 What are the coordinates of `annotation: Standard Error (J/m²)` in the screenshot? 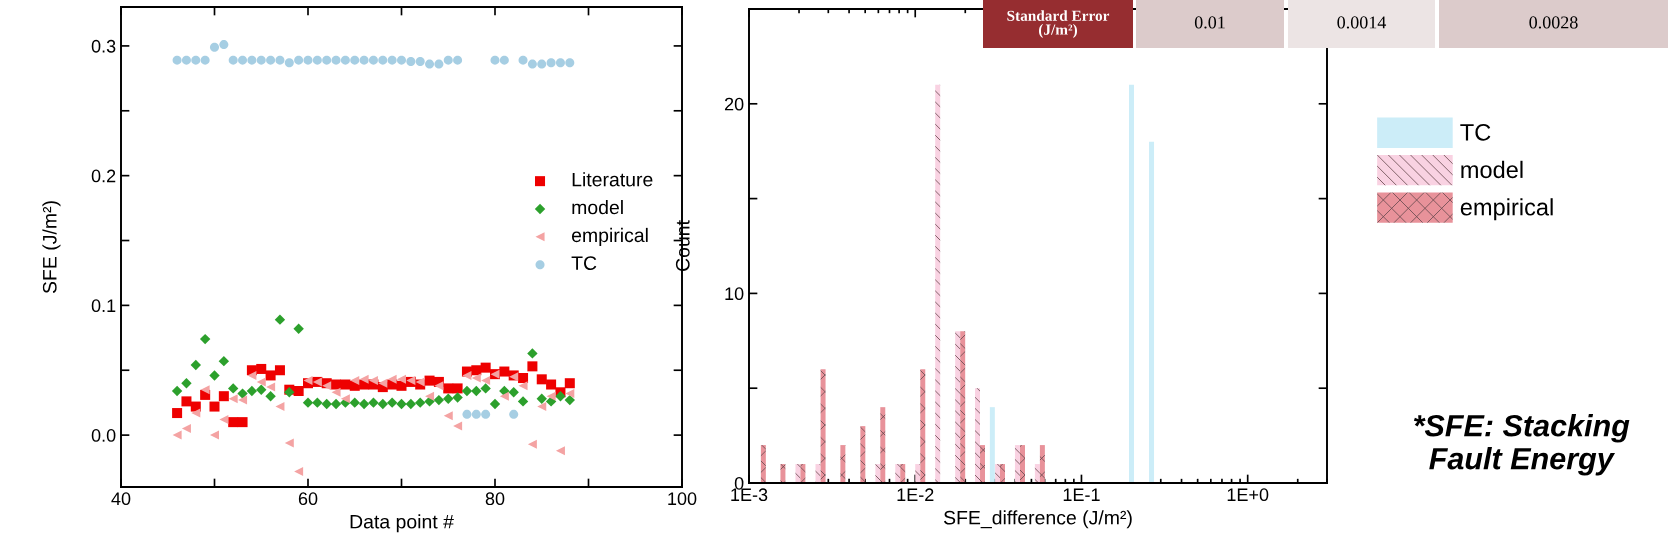 It's located at (1058, 24).